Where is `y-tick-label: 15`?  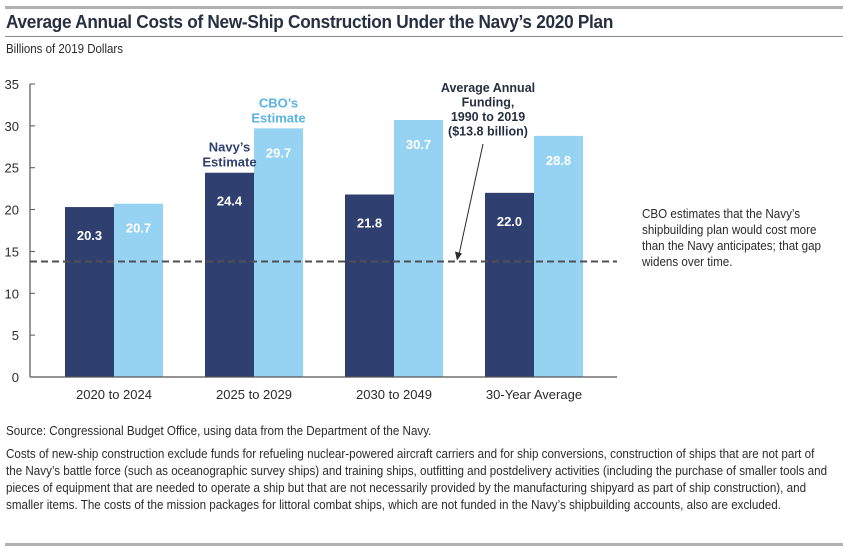
y-tick-label: 15 is located at coordinates (12, 251).